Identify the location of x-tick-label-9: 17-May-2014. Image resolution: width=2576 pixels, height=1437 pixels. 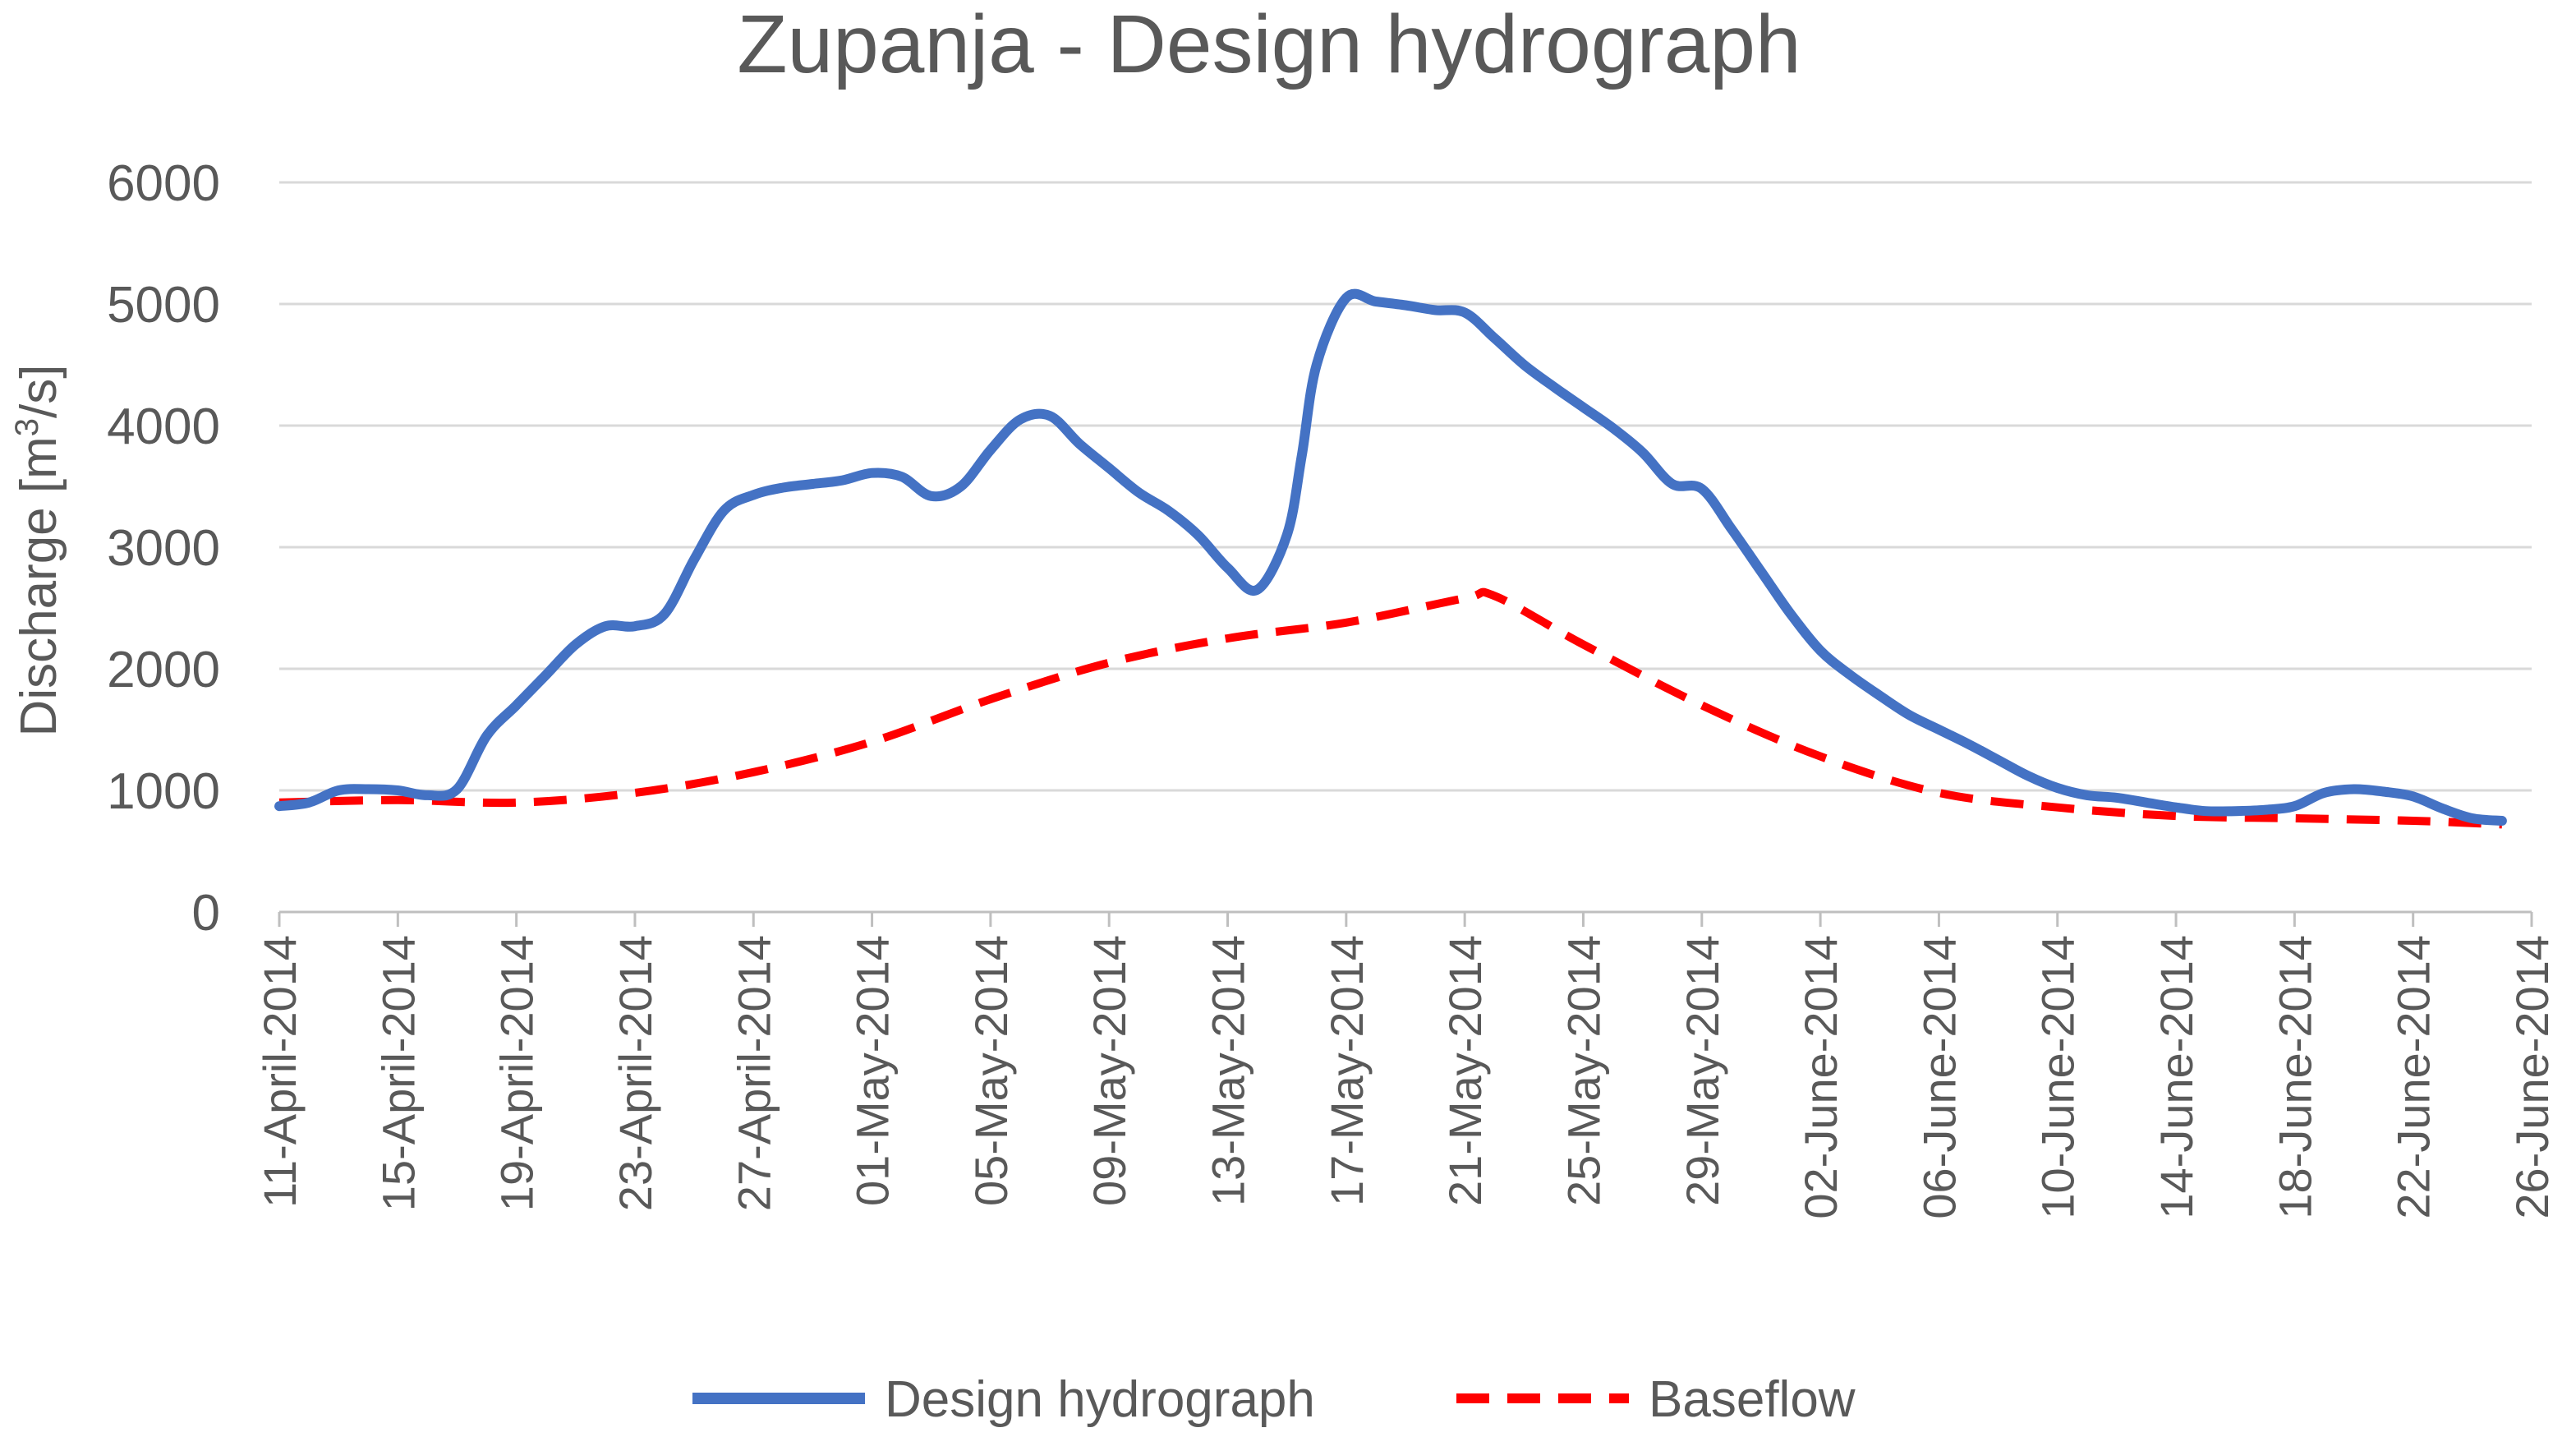
(1347, 1070).